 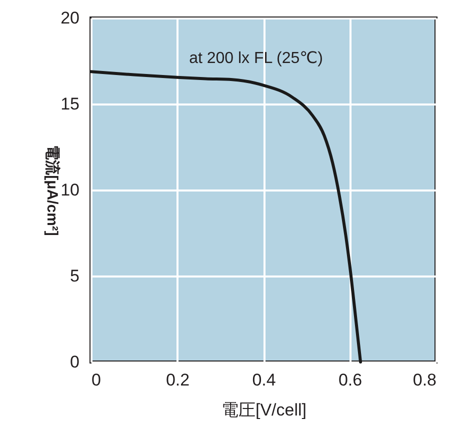 What do you see at coordinates (264, 380) in the screenshot?
I see `x-tick-label: 0.4` at bounding box center [264, 380].